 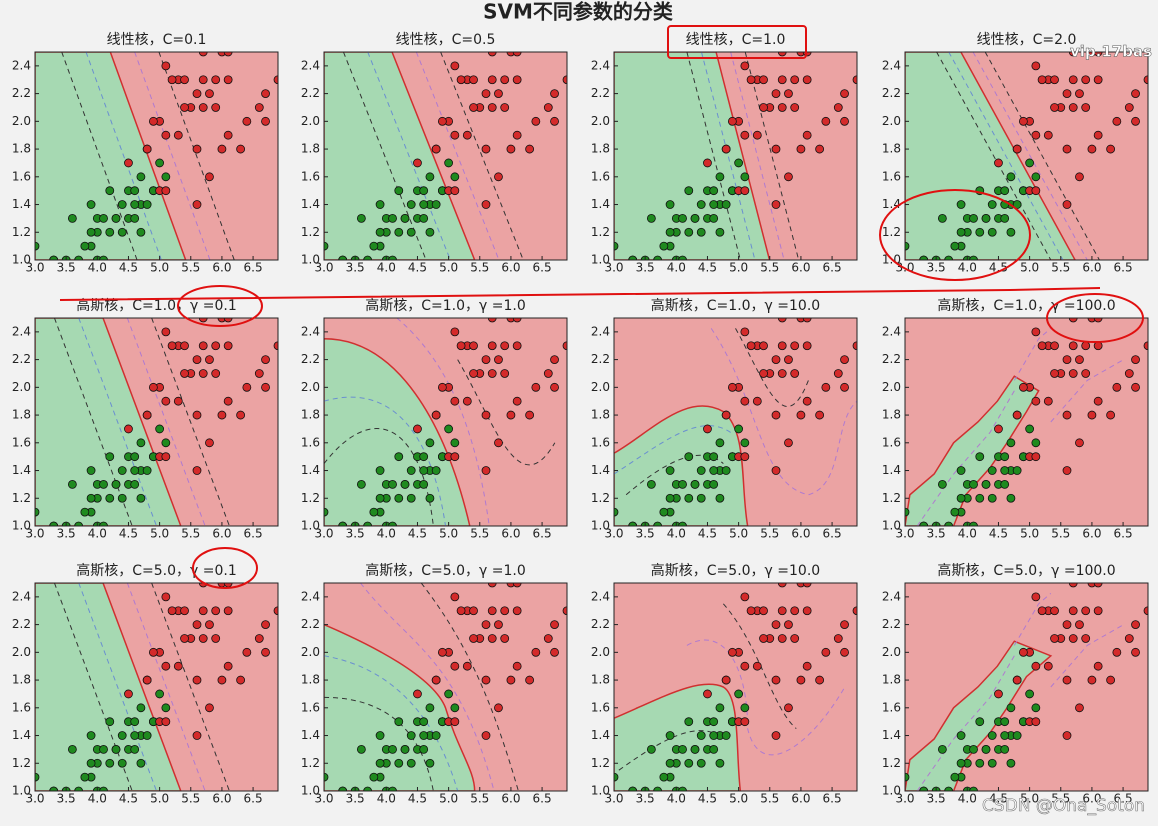 I want to click on subplot-title: 高斯核，C=5.0，γ =10.0, so click(x=735, y=570).